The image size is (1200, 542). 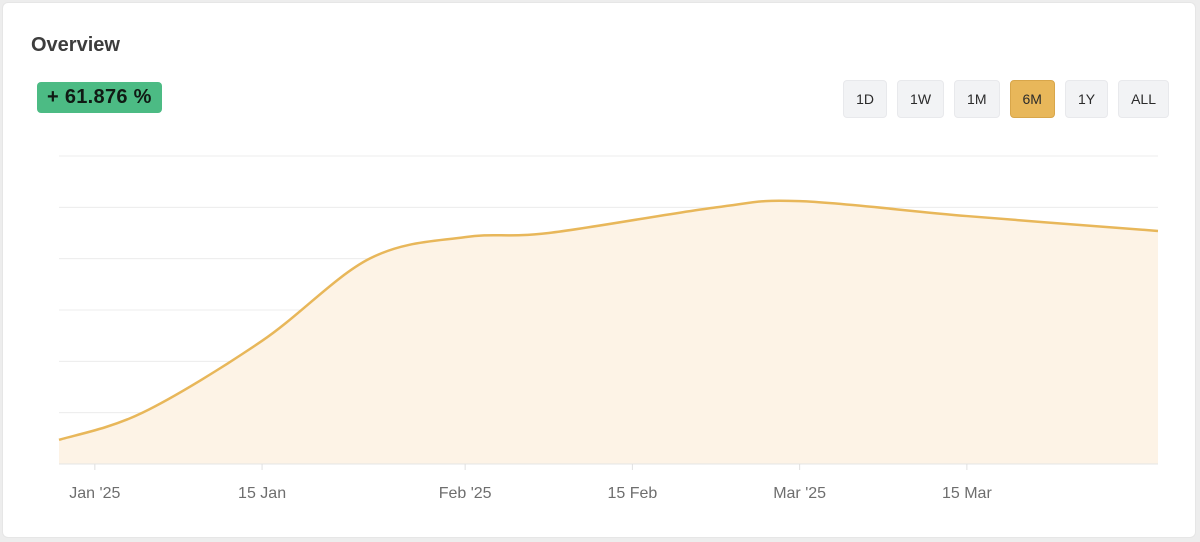 What do you see at coordinates (262, 493) in the screenshot?
I see `x-tick-label: 15 Jan` at bounding box center [262, 493].